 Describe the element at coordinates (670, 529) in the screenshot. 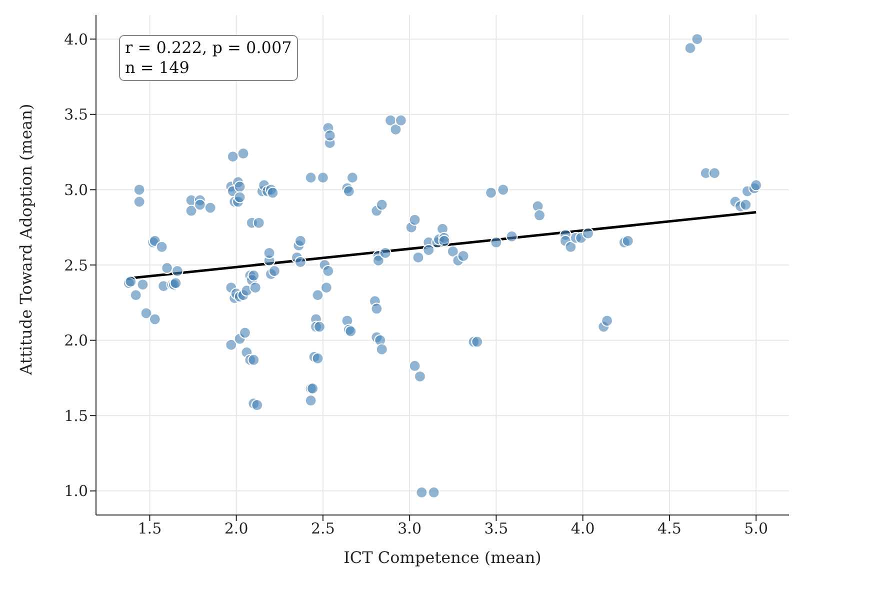

I see `x-tick-label: 4.5` at that location.